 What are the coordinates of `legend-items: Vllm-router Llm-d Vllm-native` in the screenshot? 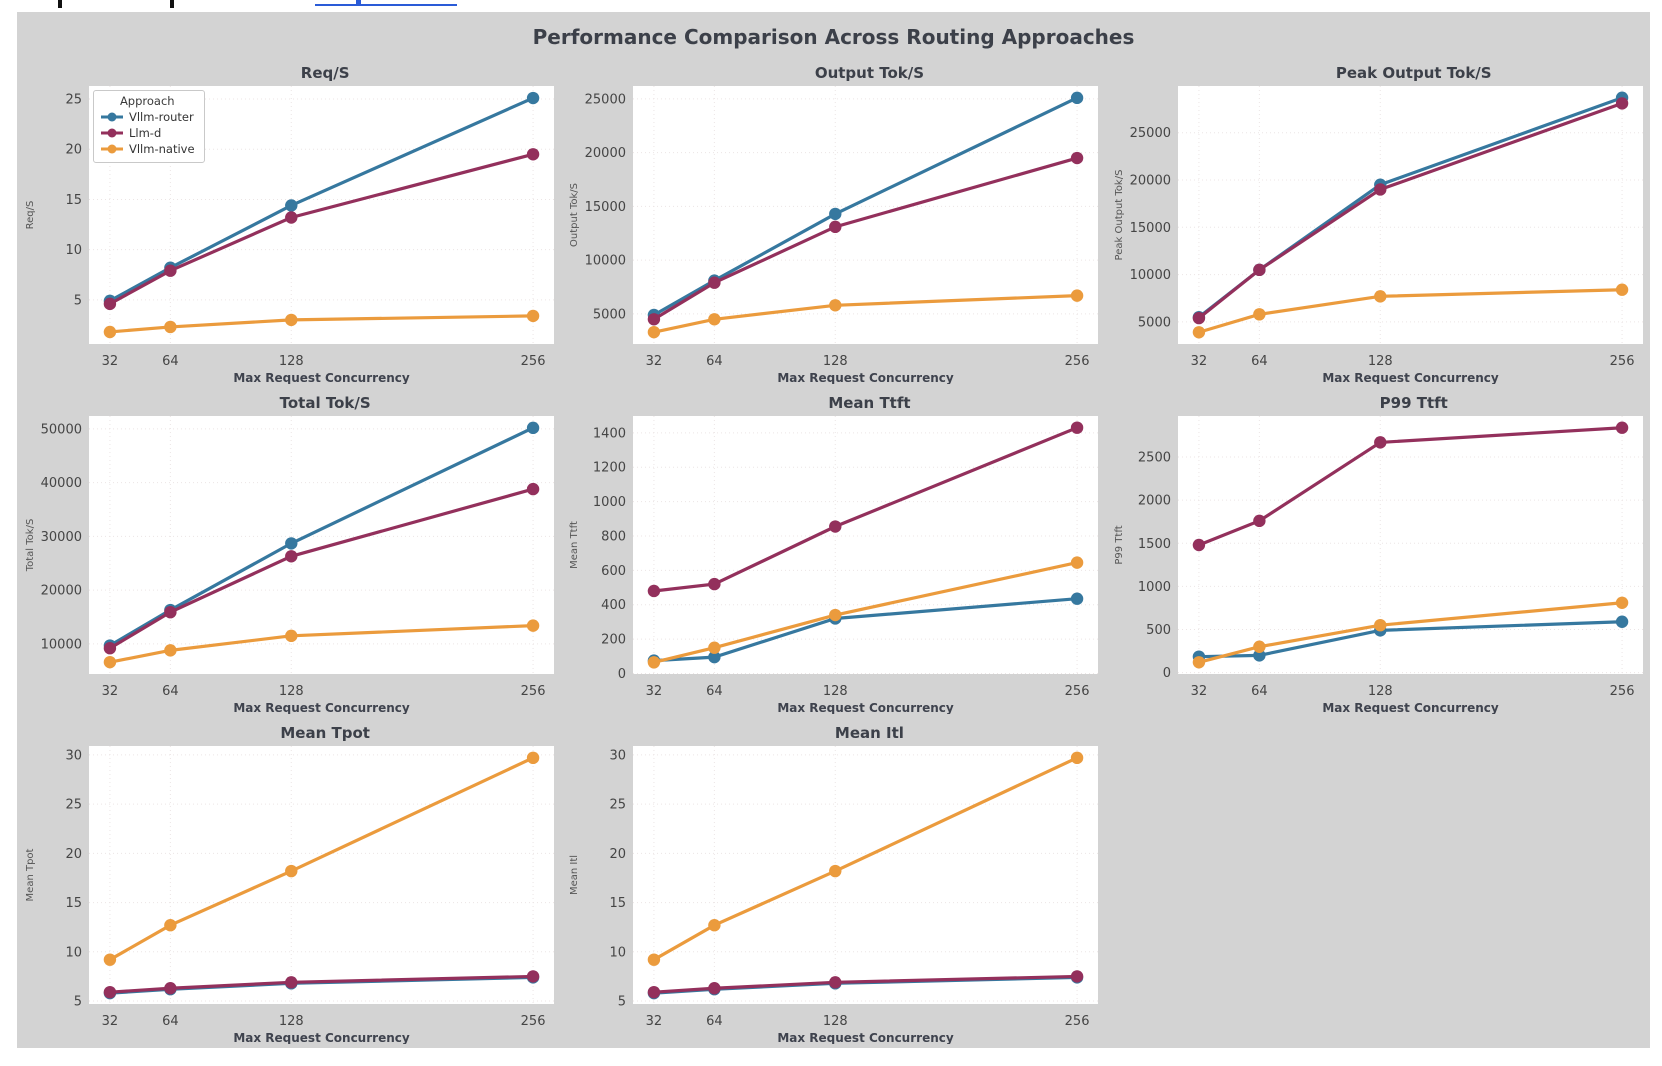 It's located at (147, 133).